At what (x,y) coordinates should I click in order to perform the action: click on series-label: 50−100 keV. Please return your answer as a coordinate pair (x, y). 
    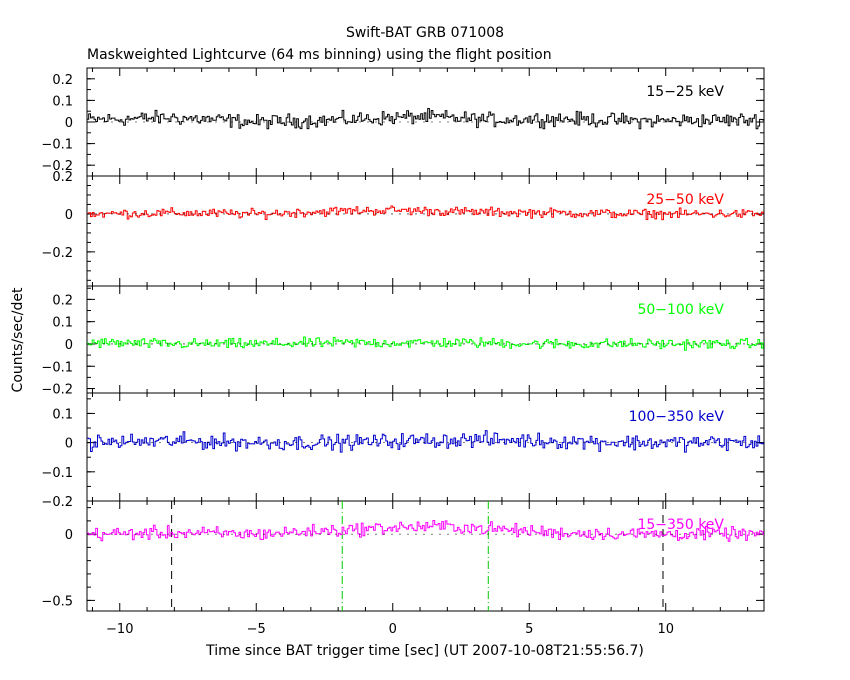
    Looking at the image, I should click on (680, 310).